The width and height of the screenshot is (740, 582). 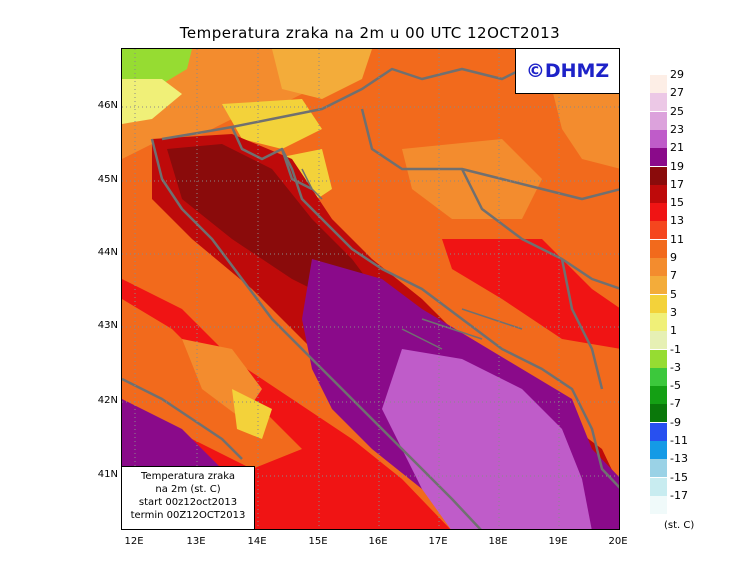 I want to click on legend-label: 13, so click(x=677, y=221).